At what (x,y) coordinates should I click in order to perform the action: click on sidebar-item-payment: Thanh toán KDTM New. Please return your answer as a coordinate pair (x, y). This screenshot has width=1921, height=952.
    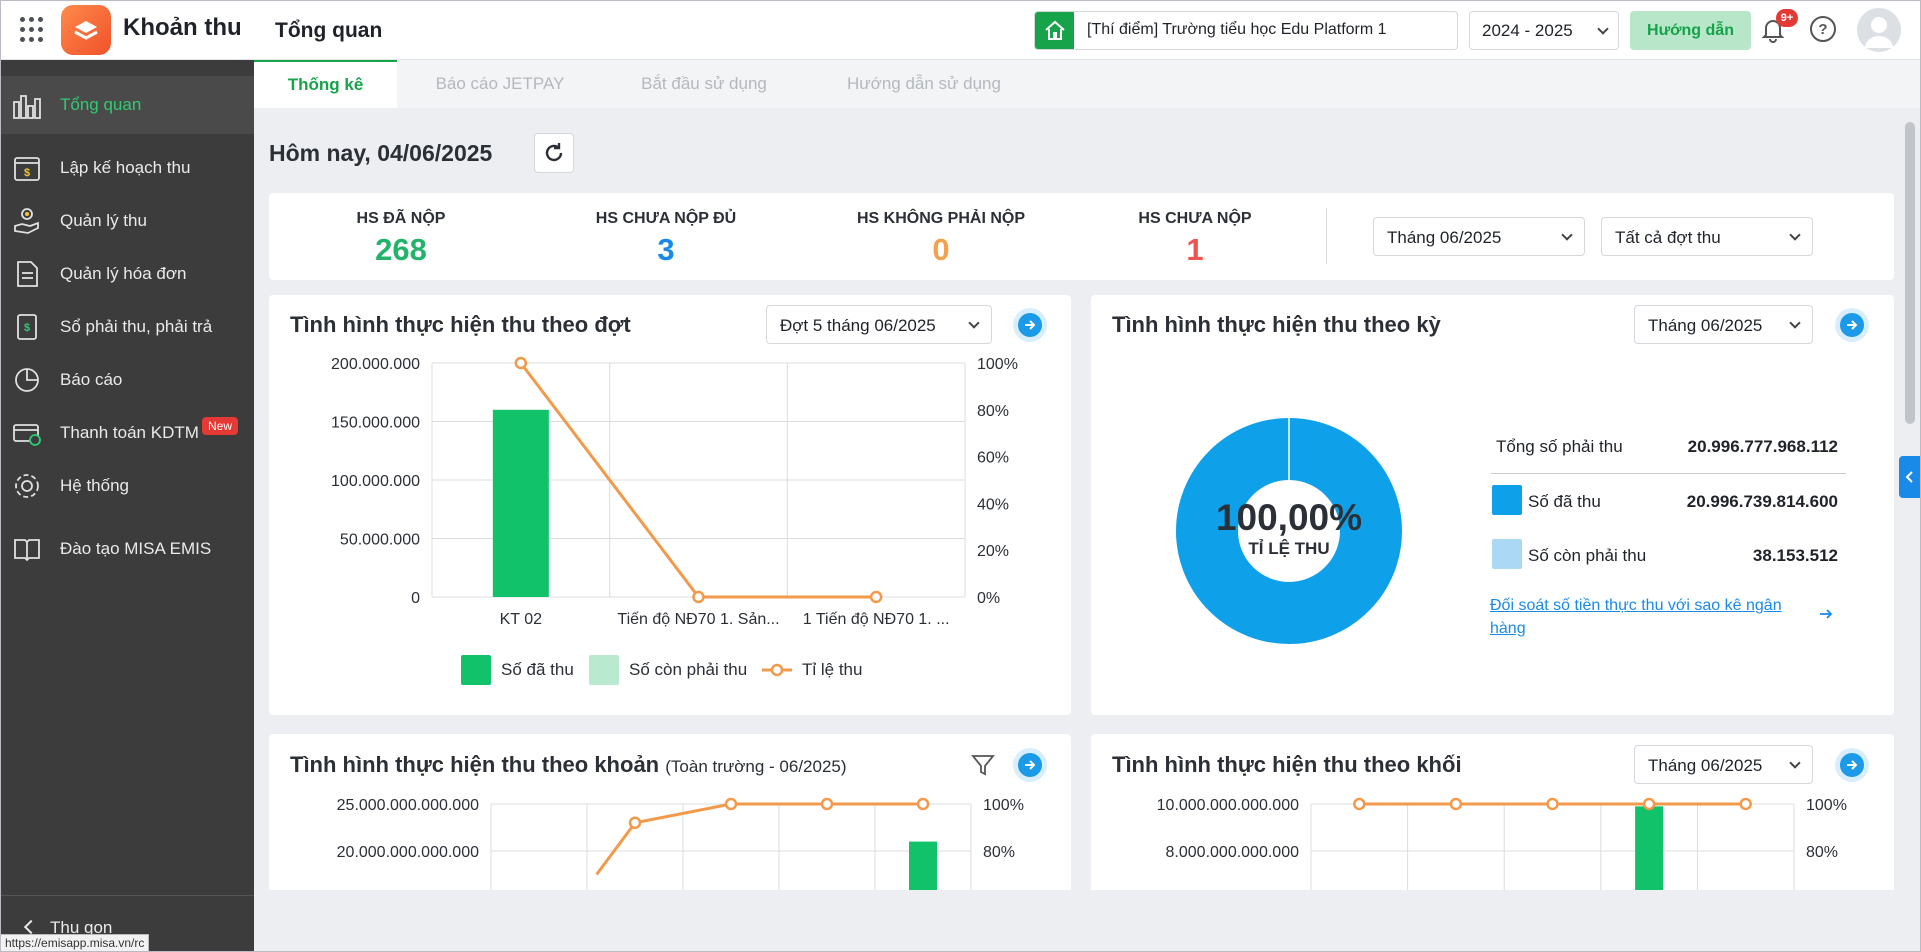
    Looking at the image, I should click on (127, 433).